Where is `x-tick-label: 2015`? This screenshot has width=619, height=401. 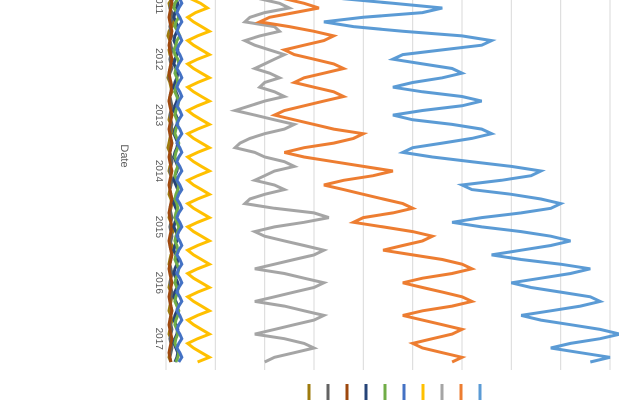 x-tick-label: 2015 is located at coordinates (158, 227).